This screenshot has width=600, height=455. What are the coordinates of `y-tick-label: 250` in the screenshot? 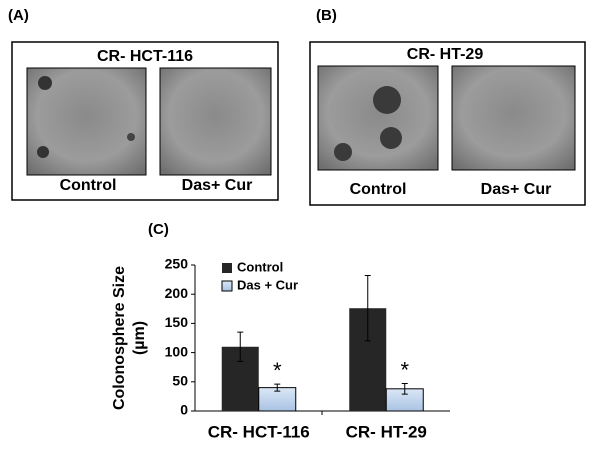 It's located at (177, 264).